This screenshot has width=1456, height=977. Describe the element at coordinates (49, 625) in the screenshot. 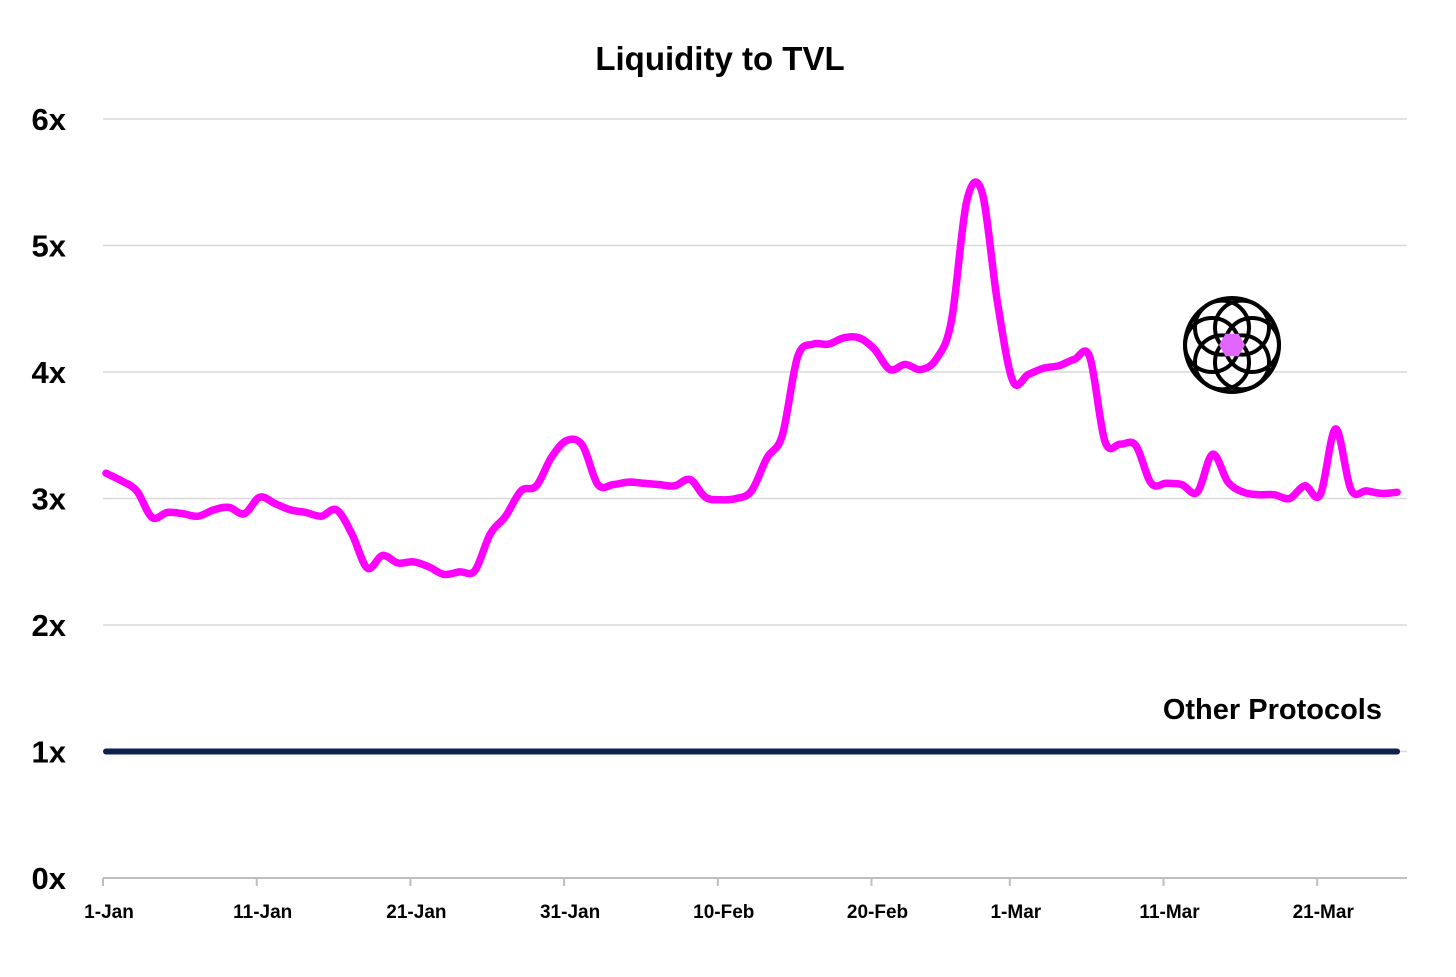

I see `y-tick-label: 2x` at that location.